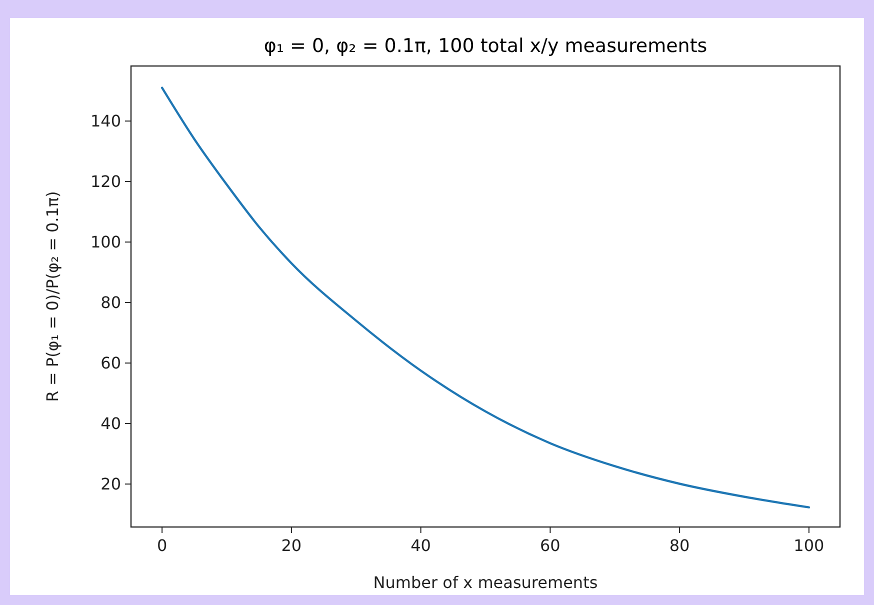  Describe the element at coordinates (110, 302) in the screenshot. I see `y-tick-label: 80` at that location.